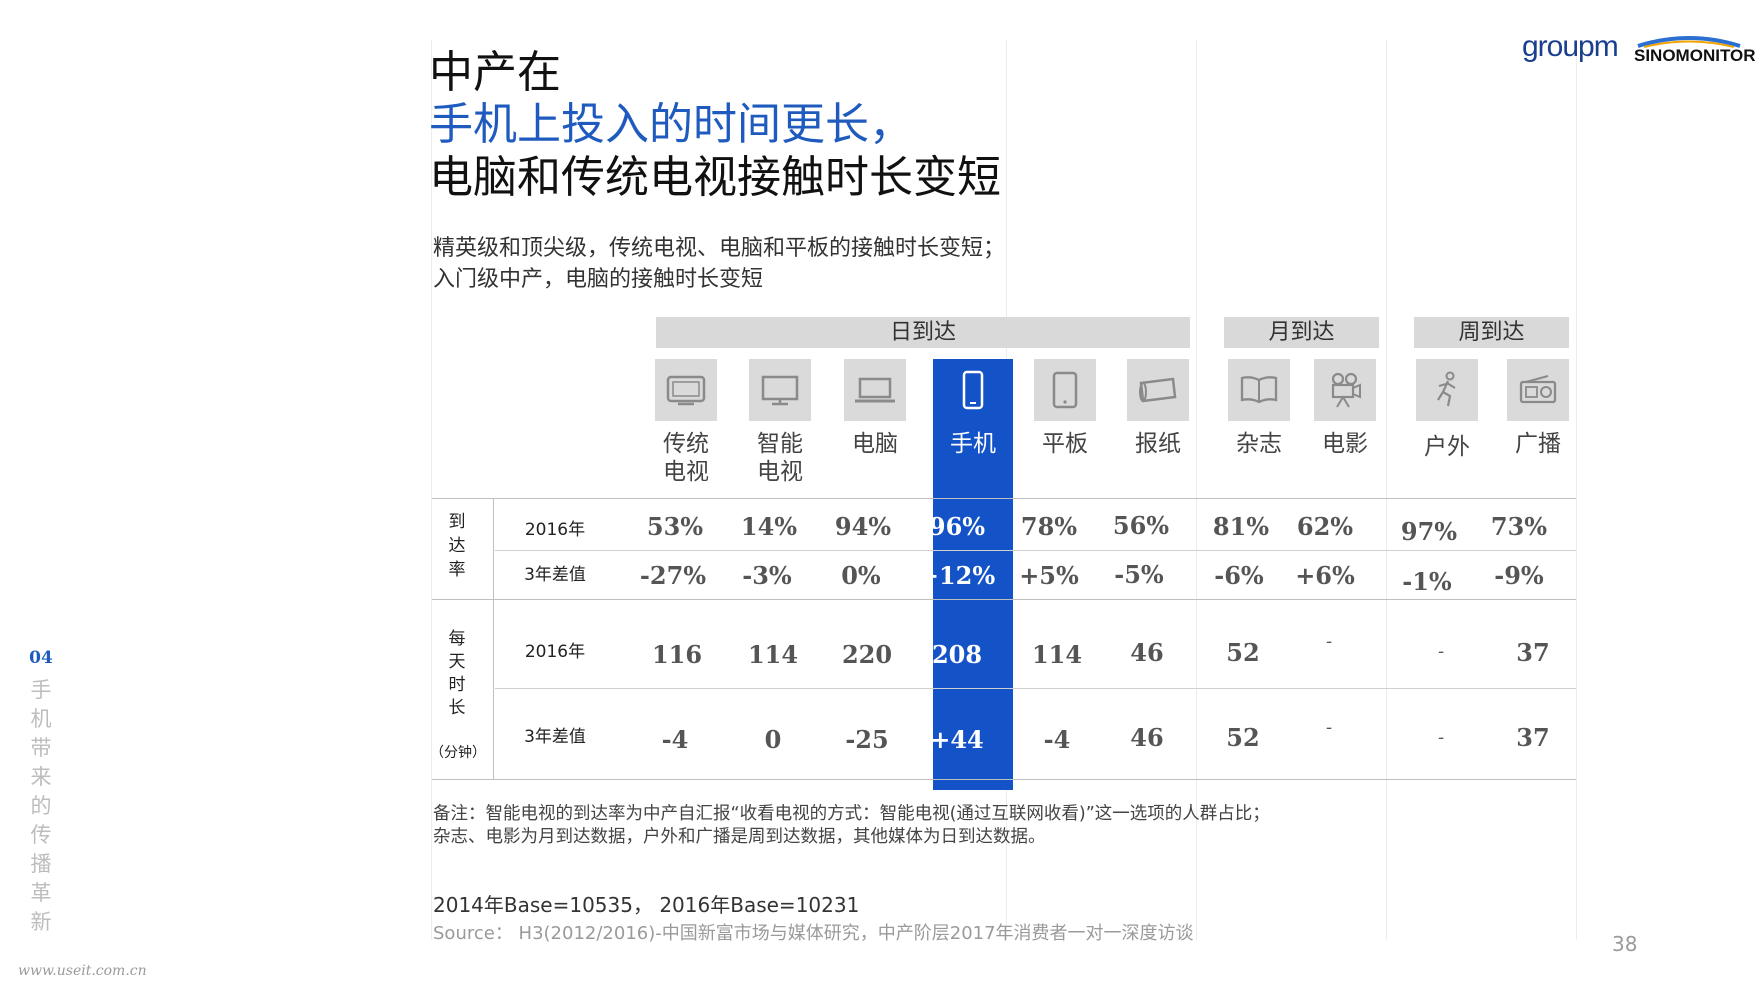 This screenshot has height=990, width=1760. What do you see at coordinates (1057, 739) in the screenshot?
I see `cell-time-diff-tablet: -4` at bounding box center [1057, 739].